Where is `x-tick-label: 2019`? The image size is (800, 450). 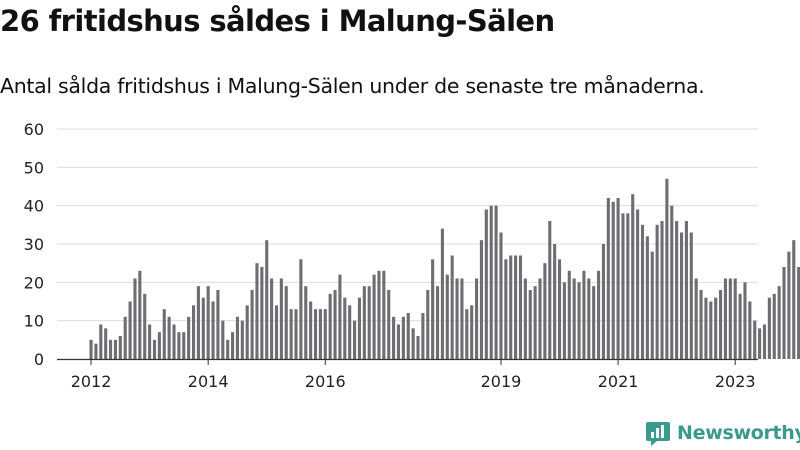 x-tick-label: 2019 is located at coordinates (501, 381).